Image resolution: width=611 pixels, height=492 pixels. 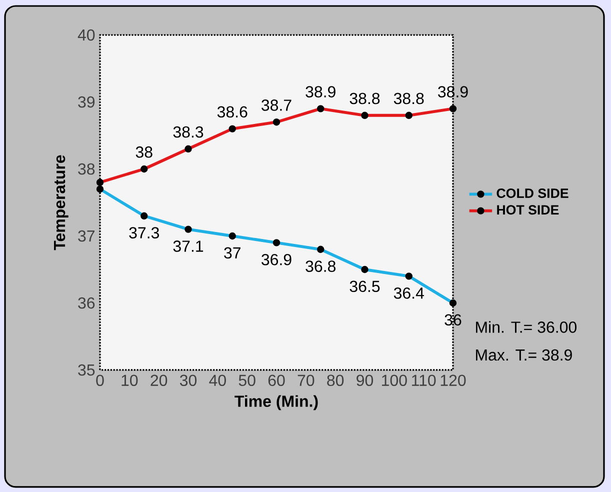 I want to click on data-label: 37.1, so click(x=188, y=246).